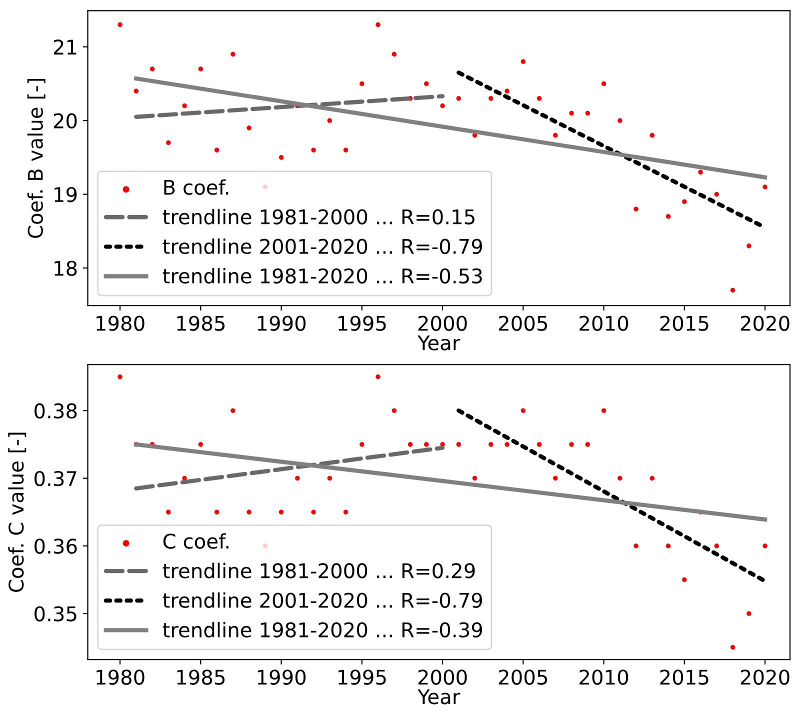  What do you see at coordinates (322, 630) in the screenshot?
I see `legend-label: trendline 1981-2020 ... R=-0.39` at bounding box center [322, 630].